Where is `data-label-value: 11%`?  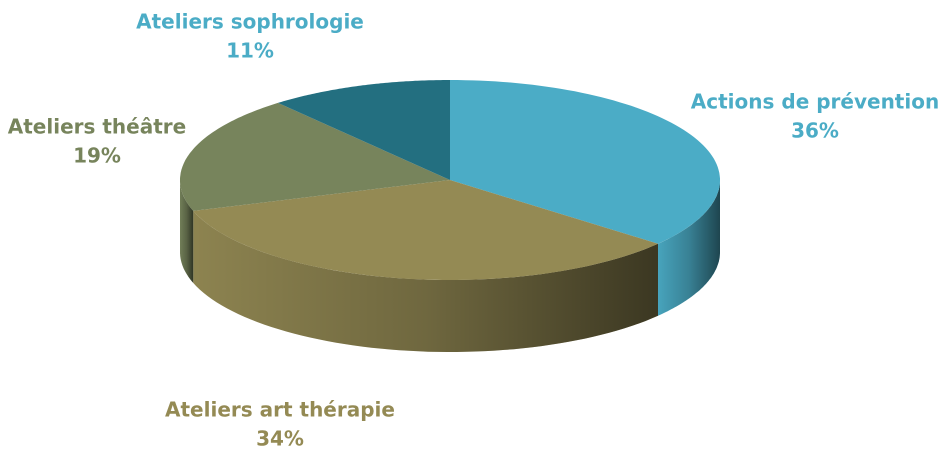 data-label-value: 11% is located at coordinates (250, 51).